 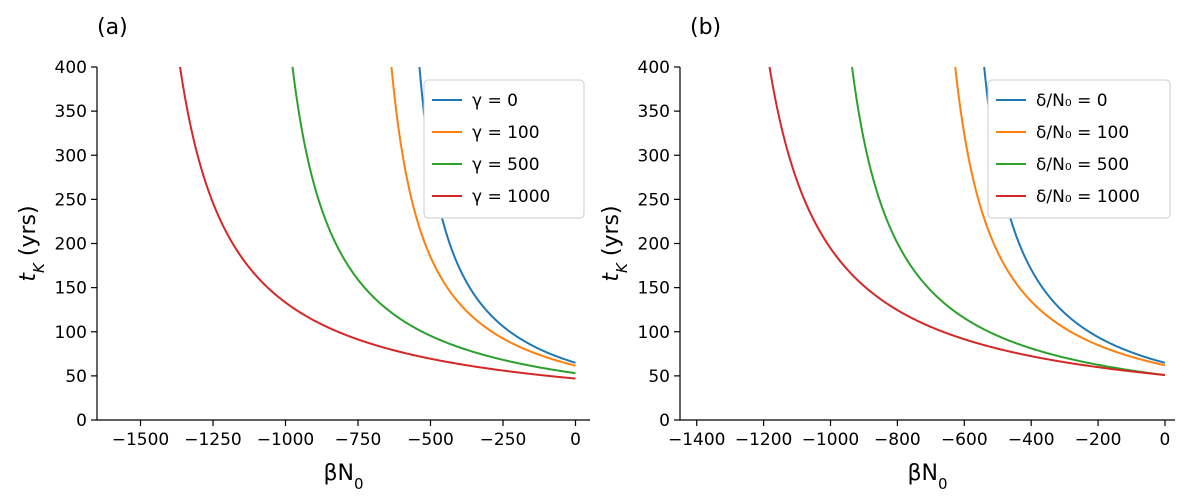 What do you see at coordinates (506, 165) in the screenshot?
I see `legend-label: γ = 500` at bounding box center [506, 165].